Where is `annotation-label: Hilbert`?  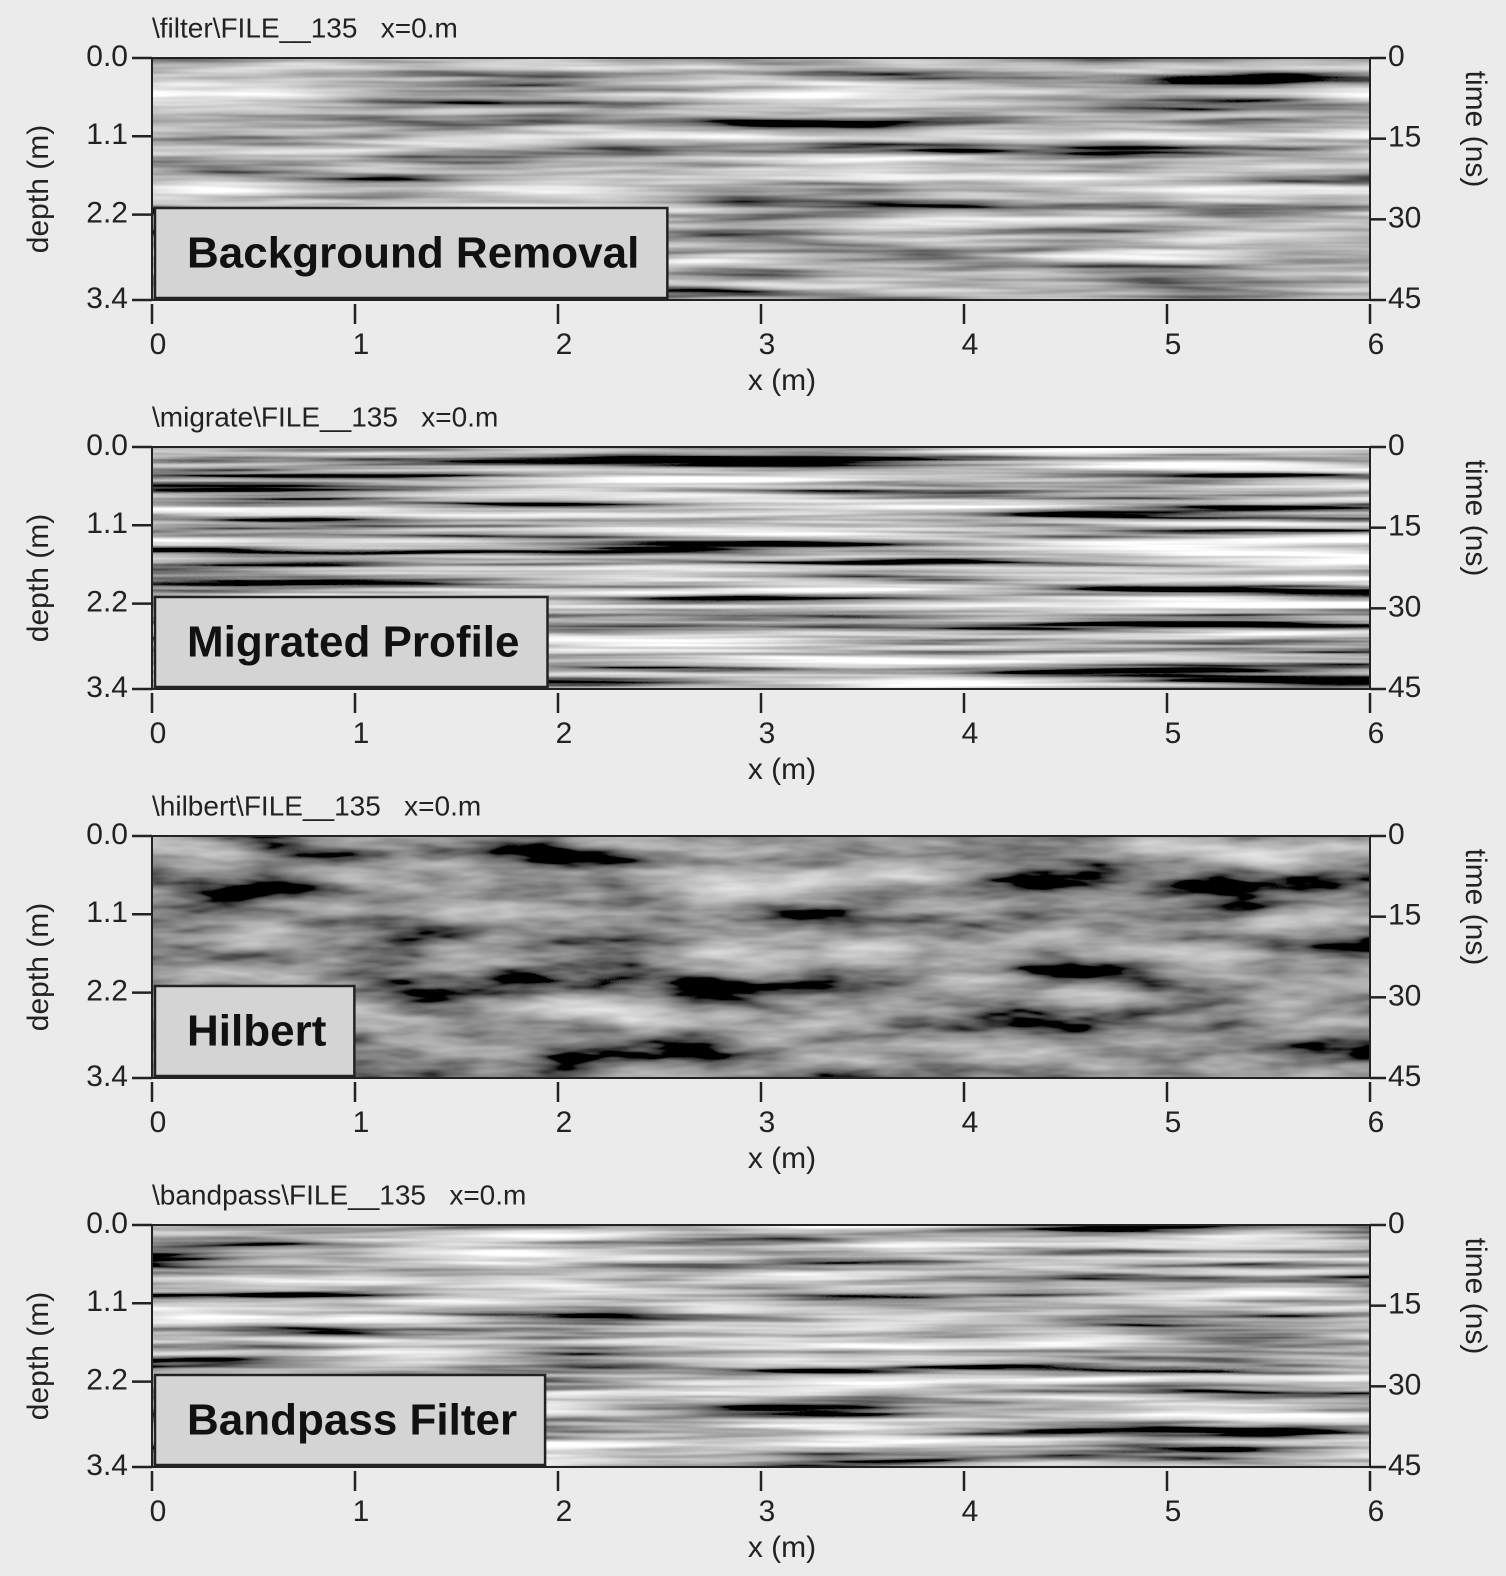 annotation-label: Hilbert is located at coordinates (257, 1031).